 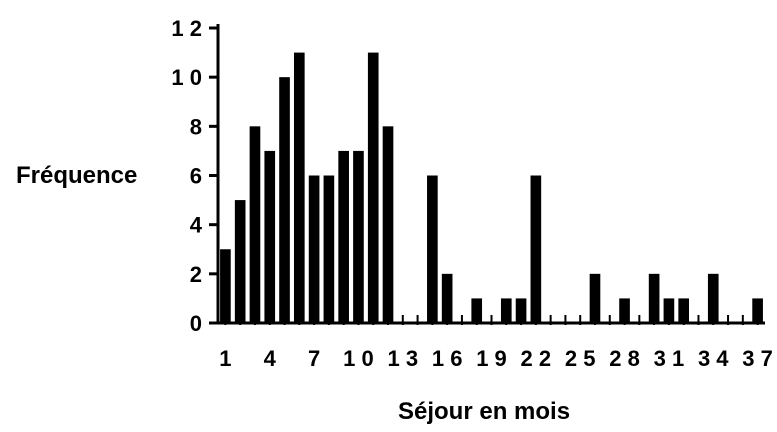 I want to click on y-tick-group: 0 2 4 6 8 1 0 1 2, so click(x=194, y=176).